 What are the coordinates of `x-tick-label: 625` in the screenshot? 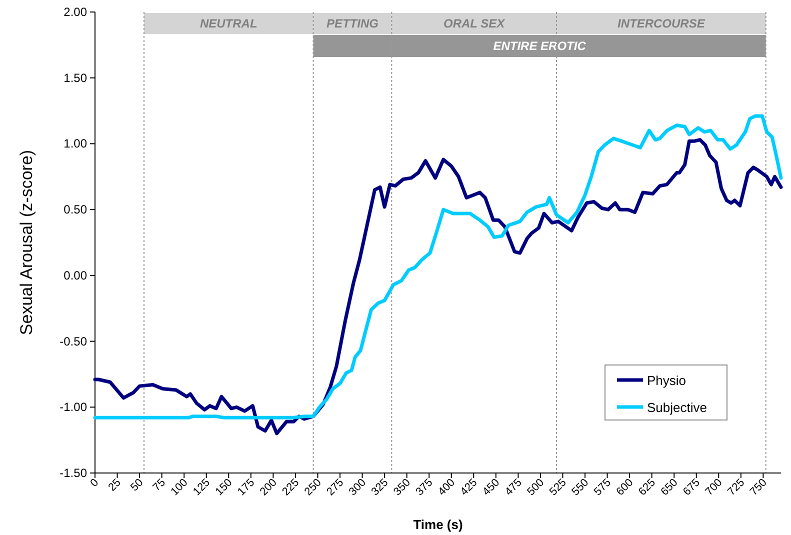 It's located at (647, 487).